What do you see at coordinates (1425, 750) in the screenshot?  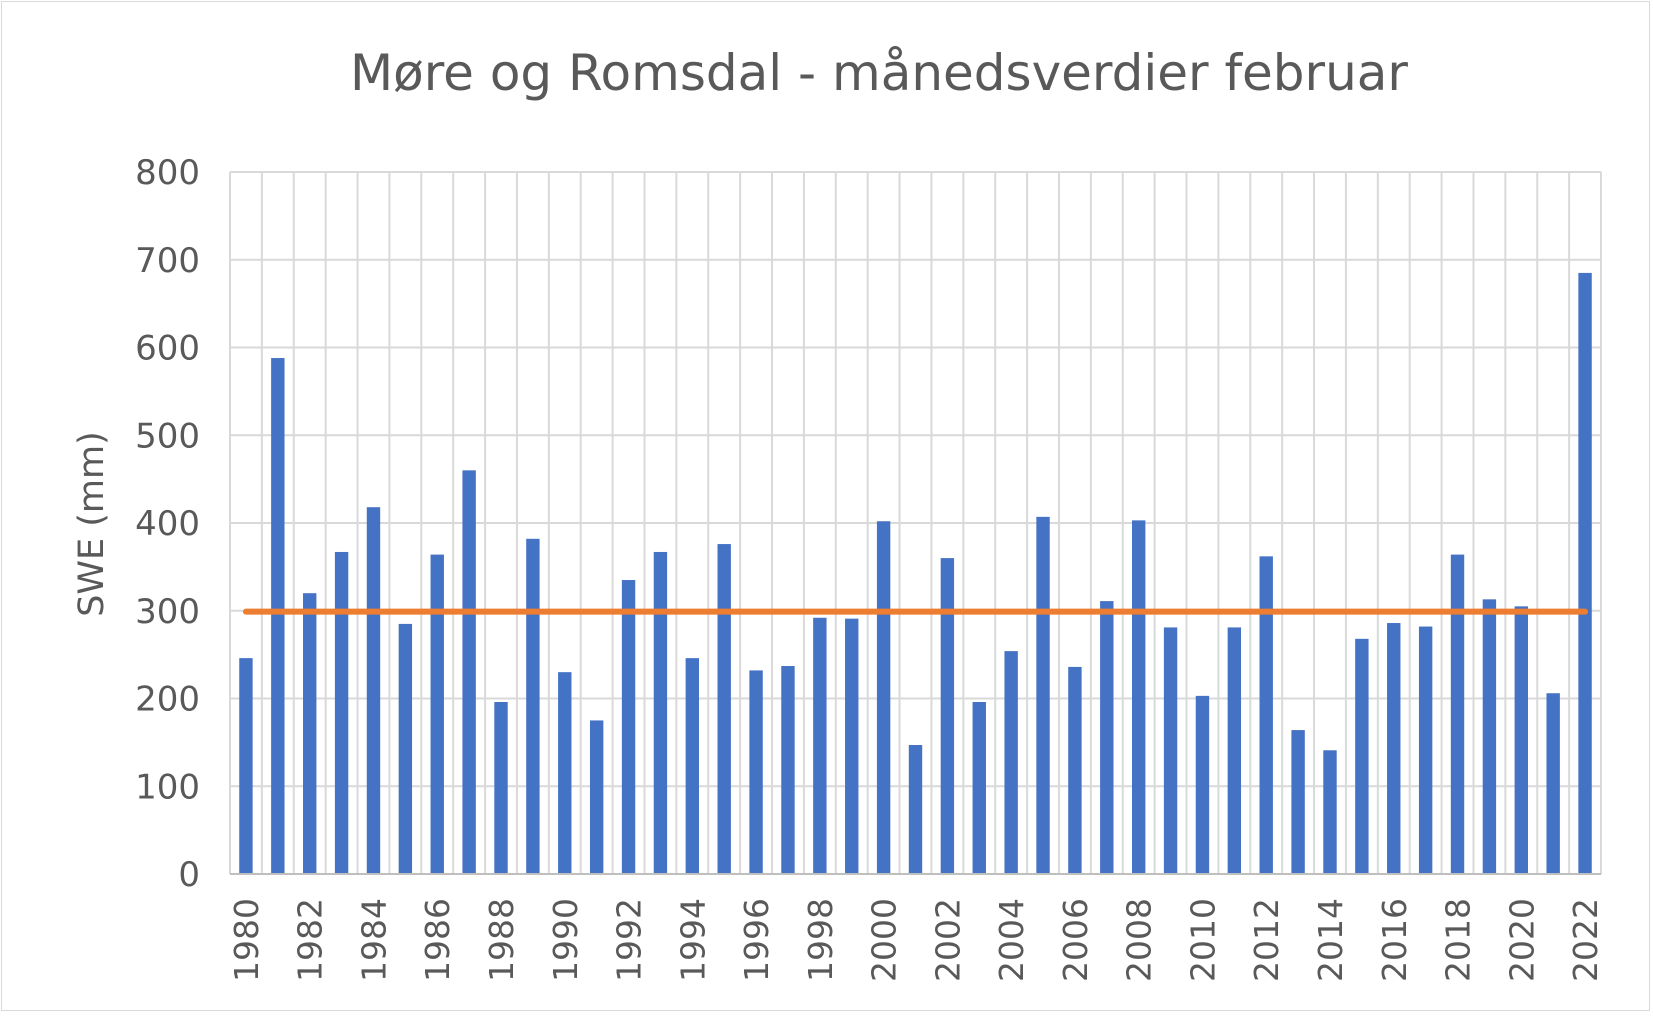 I see `bar-2017` at bounding box center [1425, 750].